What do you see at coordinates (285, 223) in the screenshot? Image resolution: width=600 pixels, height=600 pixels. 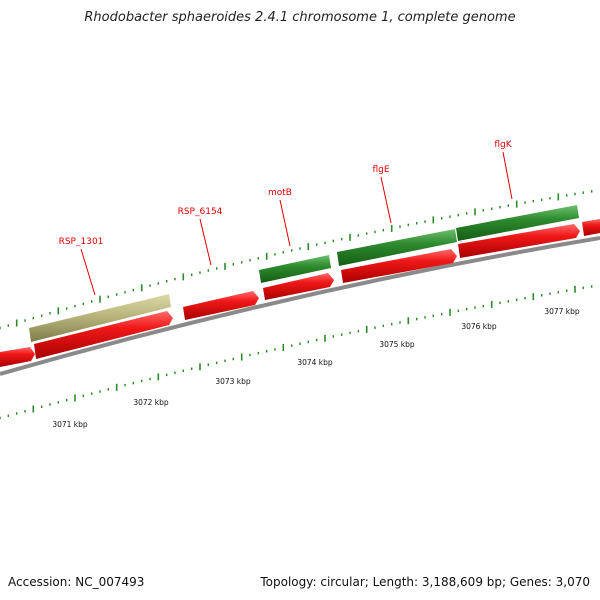 I see `leader-motb` at bounding box center [285, 223].